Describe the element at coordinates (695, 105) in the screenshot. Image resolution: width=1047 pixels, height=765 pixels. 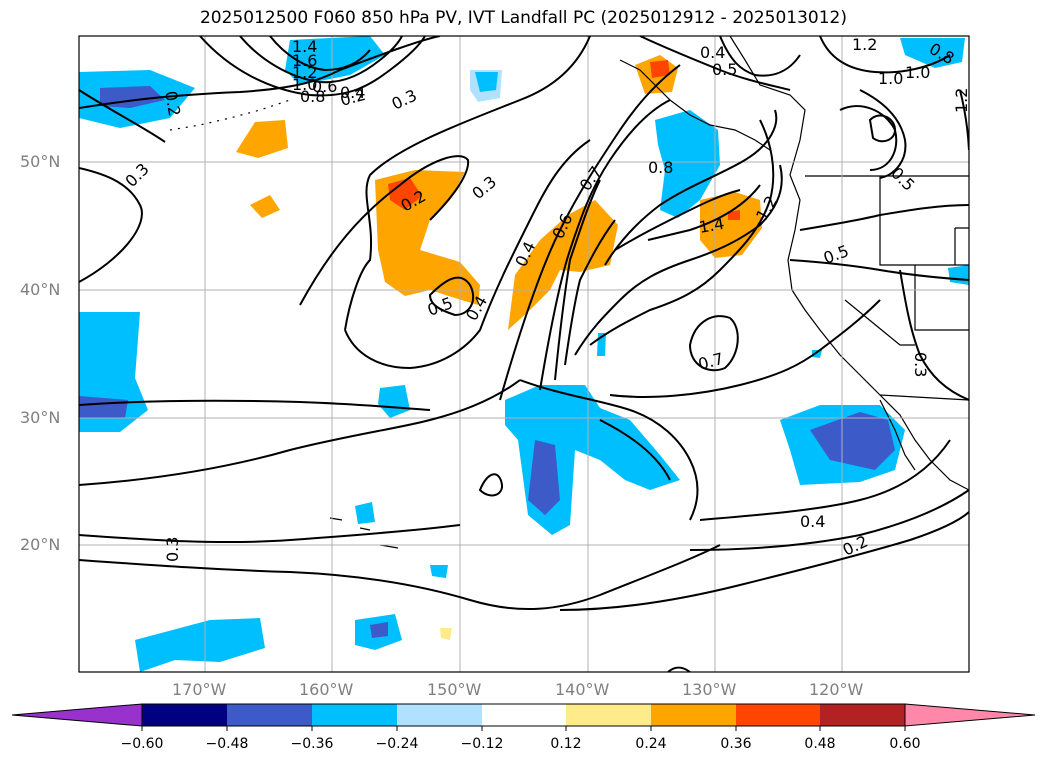
I see `alaska-coast` at that location.